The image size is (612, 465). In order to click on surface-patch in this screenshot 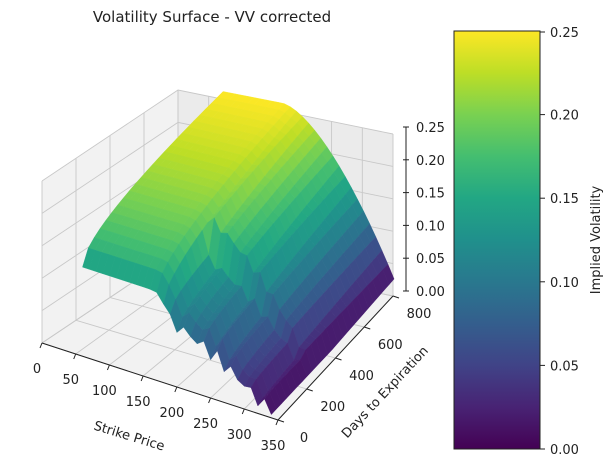, I will do `click(270, 403)`.